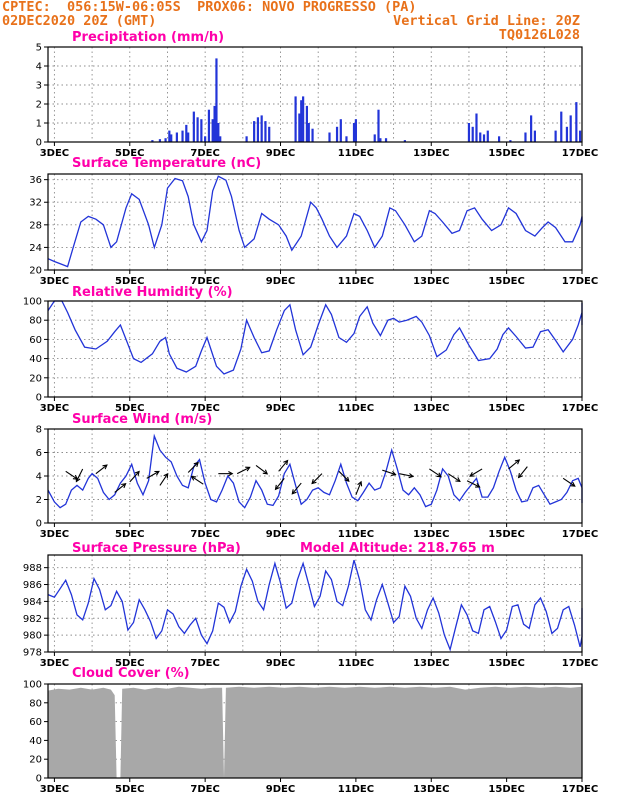 This screenshot has height=800, width=618. What do you see at coordinates (356, 534) in the screenshot?
I see `x-tick-label: 11DEC` at bounding box center [356, 534].